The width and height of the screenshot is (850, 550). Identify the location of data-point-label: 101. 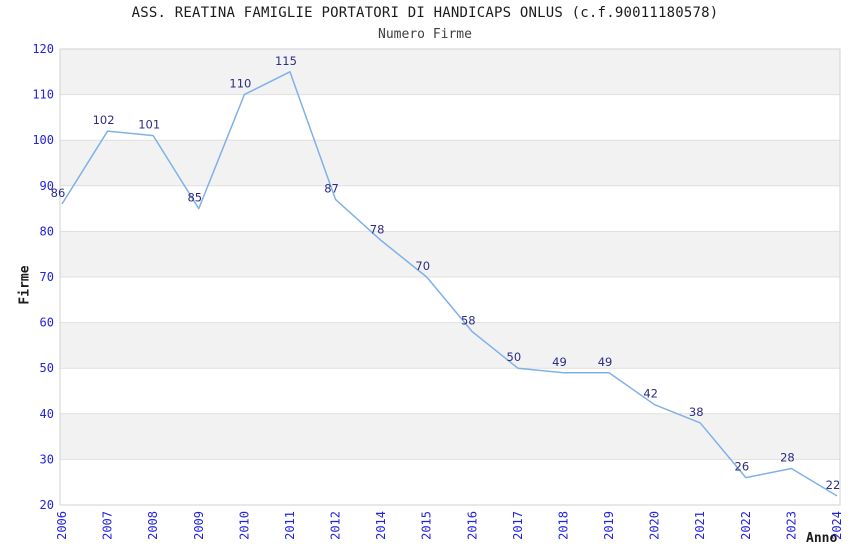
(149, 125).